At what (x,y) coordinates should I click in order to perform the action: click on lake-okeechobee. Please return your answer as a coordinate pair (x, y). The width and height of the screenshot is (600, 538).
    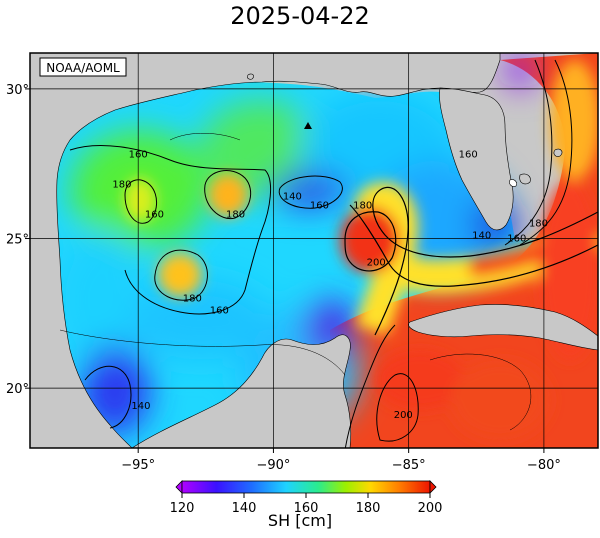
    Looking at the image, I should click on (513, 183).